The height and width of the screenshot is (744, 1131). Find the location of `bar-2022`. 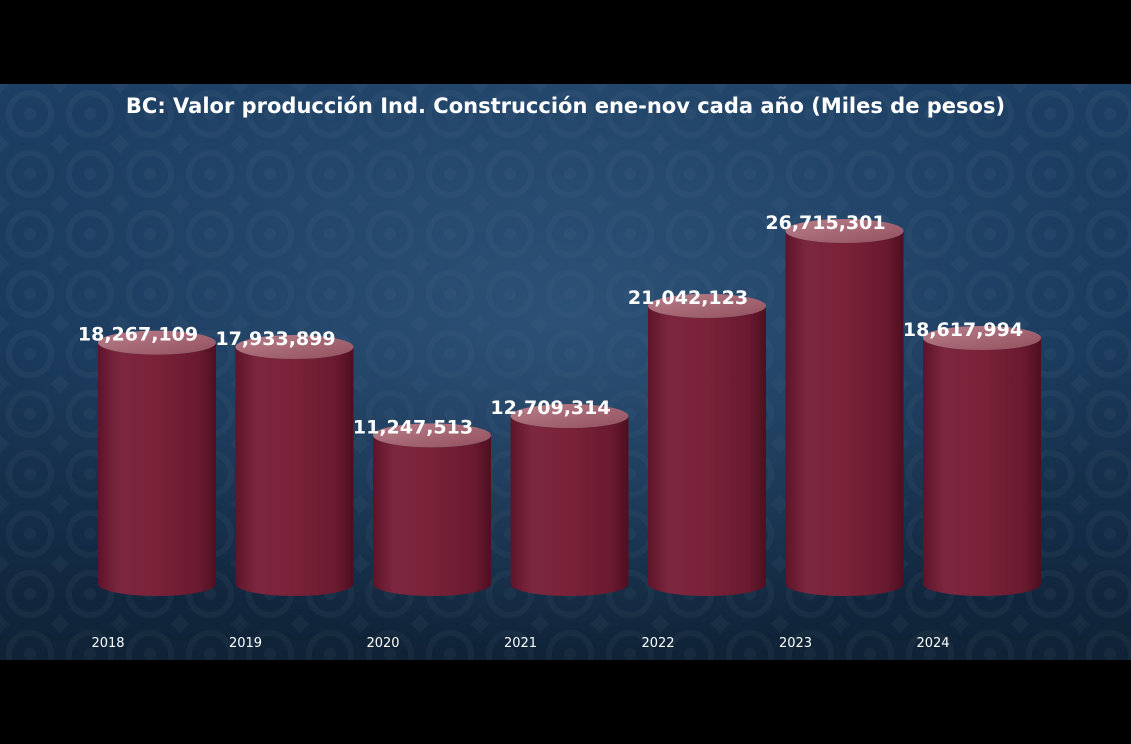

bar-2022 is located at coordinates (707, 450).